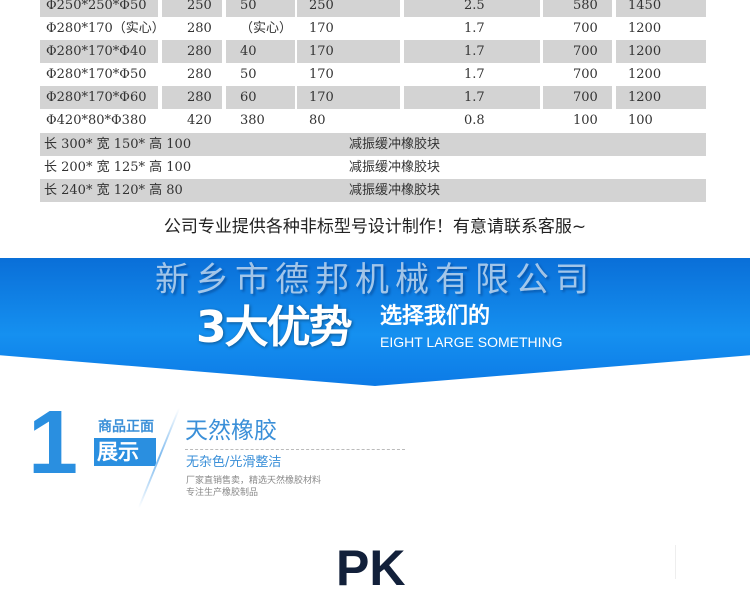 Image resolution: width=750 pixels, height=598 pixels. Describe the element at coordinates (373, 28) in the screenshot. I see `table-row: Φ280*170（实心） 280 （实心） 170 1.7 700 1200` at that location.